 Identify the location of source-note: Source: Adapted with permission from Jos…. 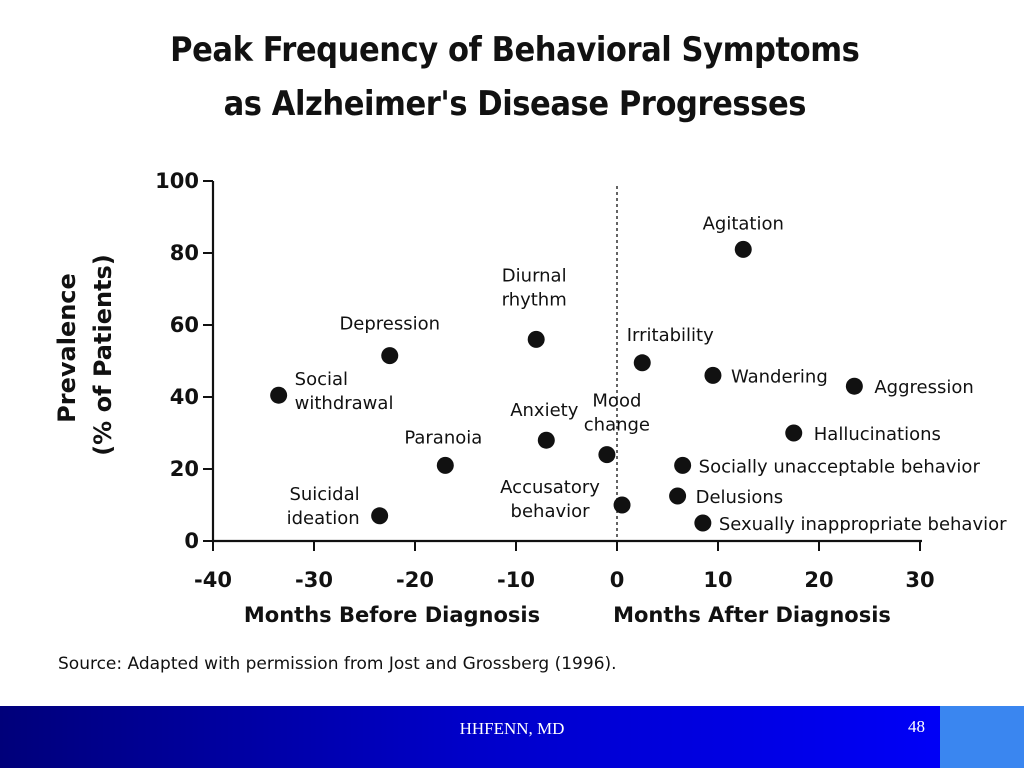
(337, 664).